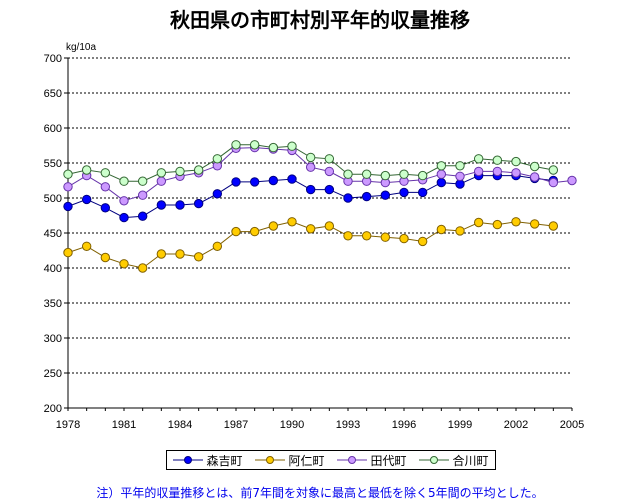  Describe the element at coordinates (388, 460) in the screenshot. I see `legend-label: 田代町` at that location.